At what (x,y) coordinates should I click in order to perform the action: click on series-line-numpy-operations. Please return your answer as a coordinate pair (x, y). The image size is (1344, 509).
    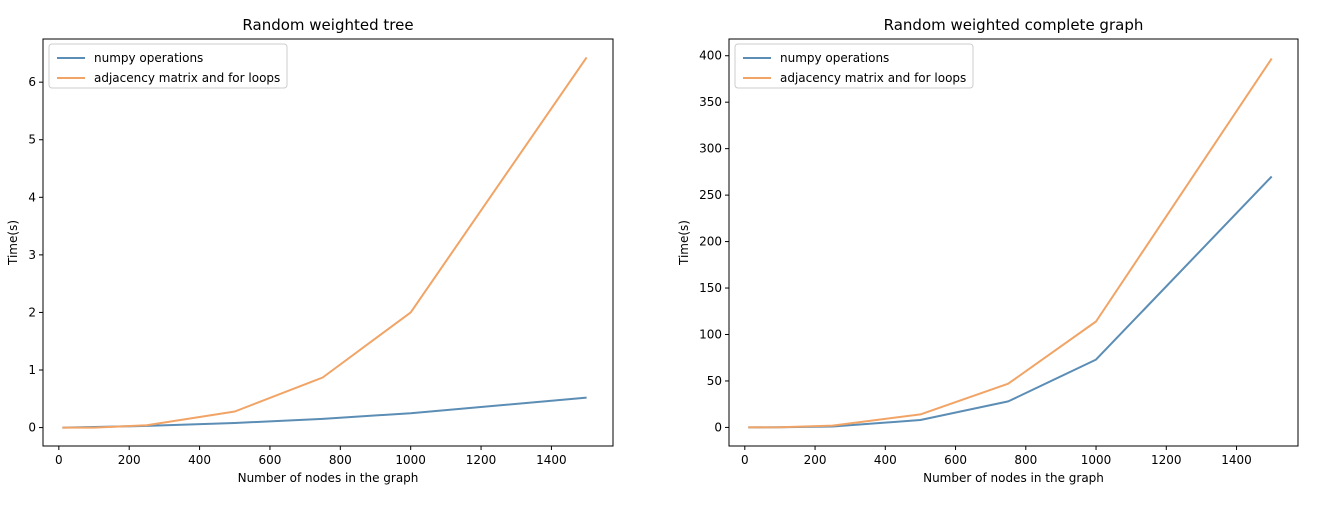
    Looking at the image, I should click on (324, 412).